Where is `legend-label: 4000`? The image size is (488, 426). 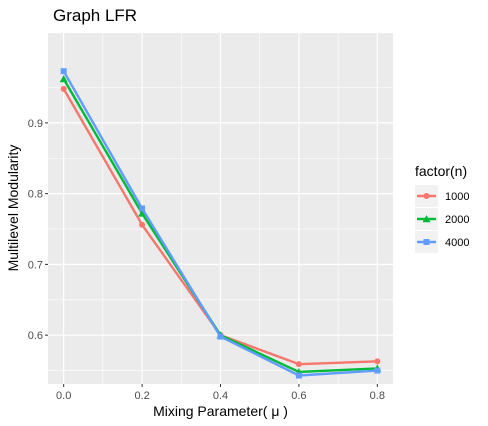
legend-label: 4000 is located at coordinates (457, 243).